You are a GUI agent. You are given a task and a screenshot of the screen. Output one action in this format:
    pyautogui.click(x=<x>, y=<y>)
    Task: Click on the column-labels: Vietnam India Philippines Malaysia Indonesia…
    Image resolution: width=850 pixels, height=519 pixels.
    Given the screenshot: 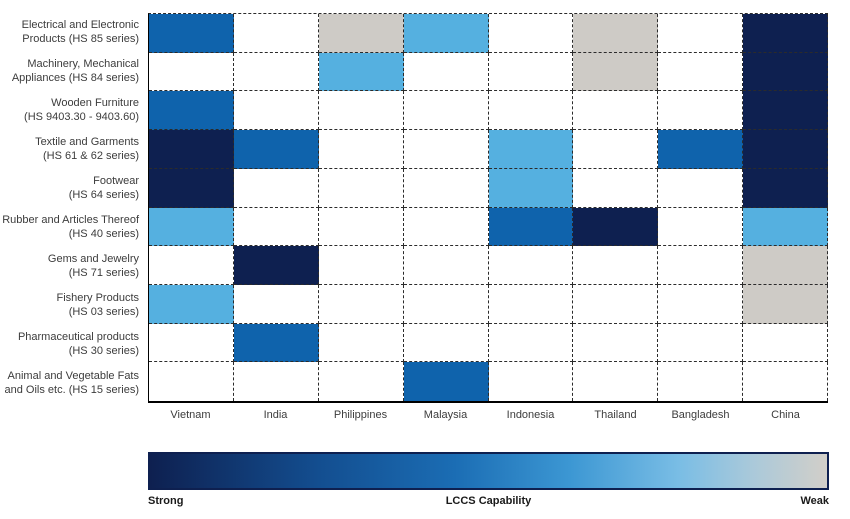 What is the action you would take?
    pyautogui.click(x=488, y=415)
    